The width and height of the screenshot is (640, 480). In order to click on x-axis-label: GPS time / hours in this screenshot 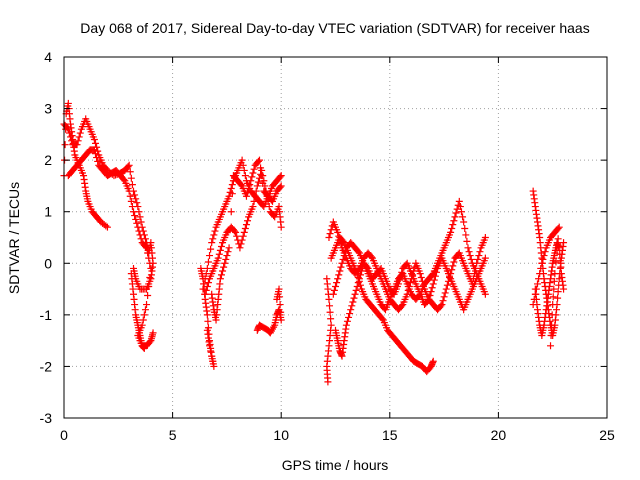, I will do `click(335, 465)`.